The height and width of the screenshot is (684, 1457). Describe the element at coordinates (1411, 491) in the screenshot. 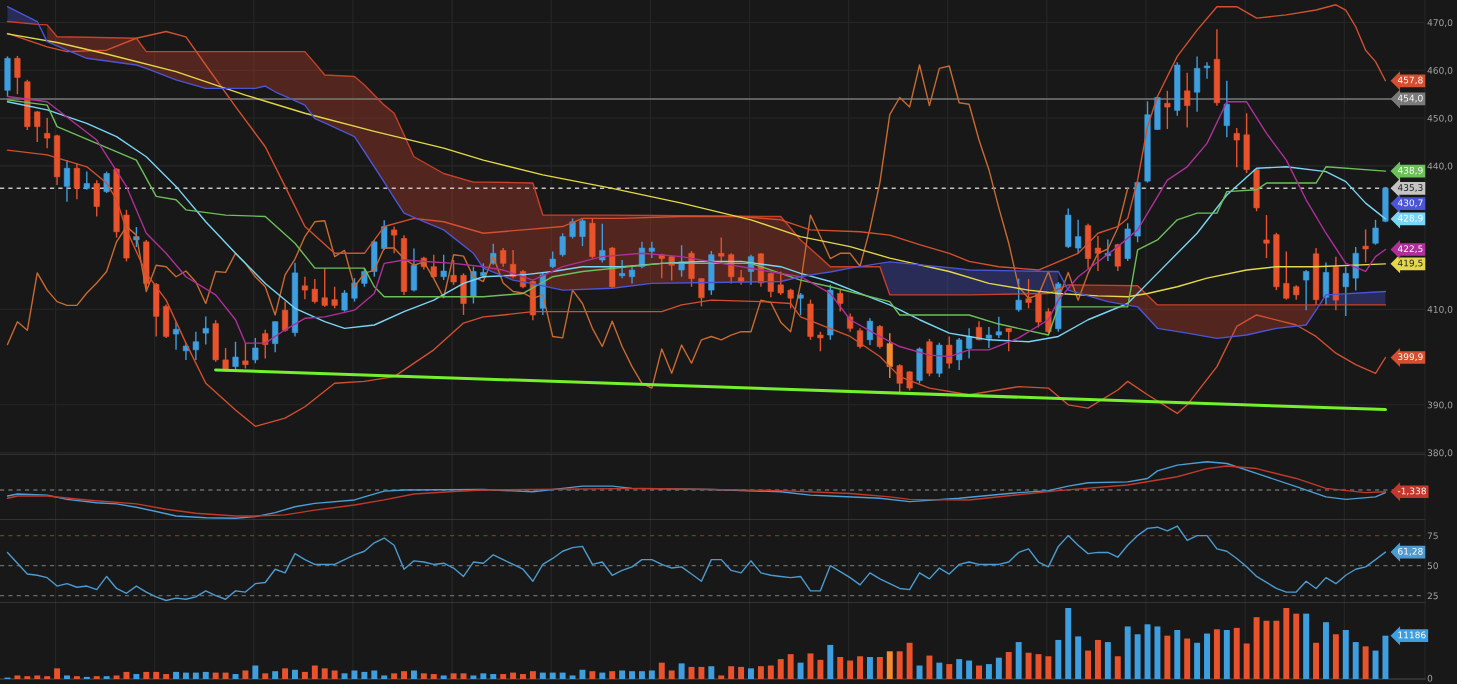

I see `text: -1,338` at that location.